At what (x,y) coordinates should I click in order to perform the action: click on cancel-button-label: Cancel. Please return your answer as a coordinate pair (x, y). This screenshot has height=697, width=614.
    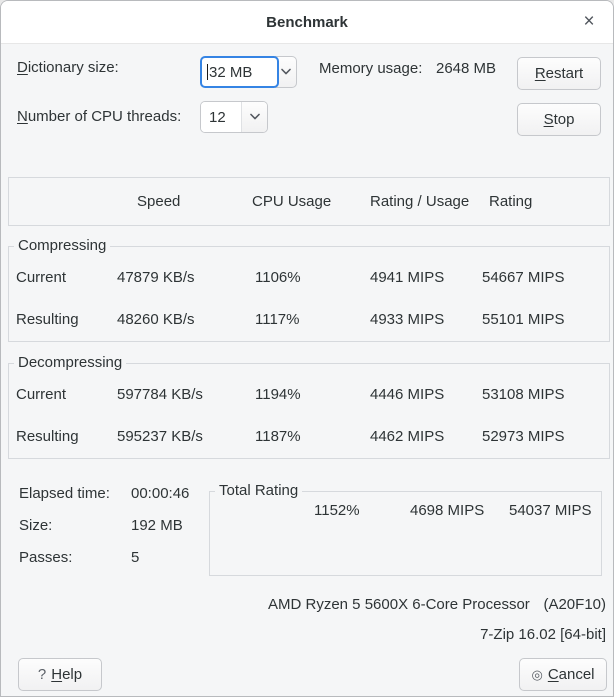
    Looking at the image, I should click on (571, 674).